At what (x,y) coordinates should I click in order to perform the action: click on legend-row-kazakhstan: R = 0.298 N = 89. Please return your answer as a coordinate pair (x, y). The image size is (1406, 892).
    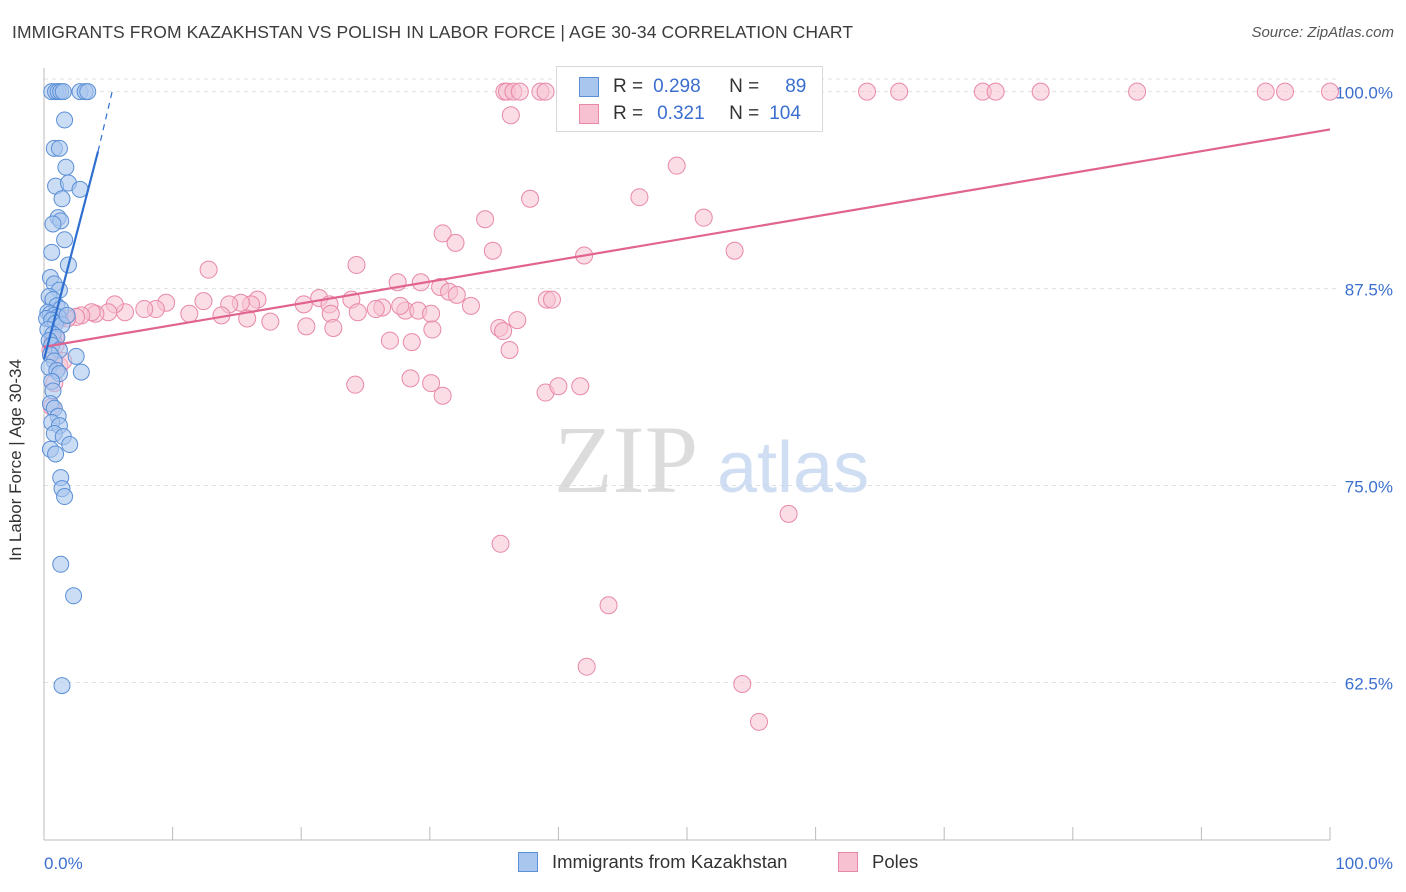
    Looking at the image, I should click on (692, 87).